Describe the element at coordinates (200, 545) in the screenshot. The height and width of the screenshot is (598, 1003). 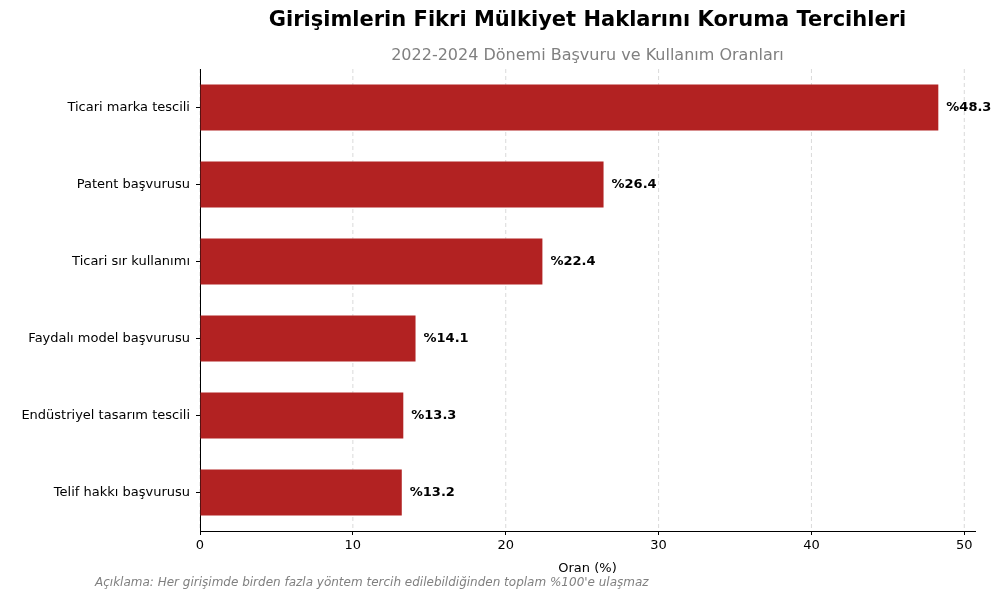
I see `x-tick-label: 0` at that location.